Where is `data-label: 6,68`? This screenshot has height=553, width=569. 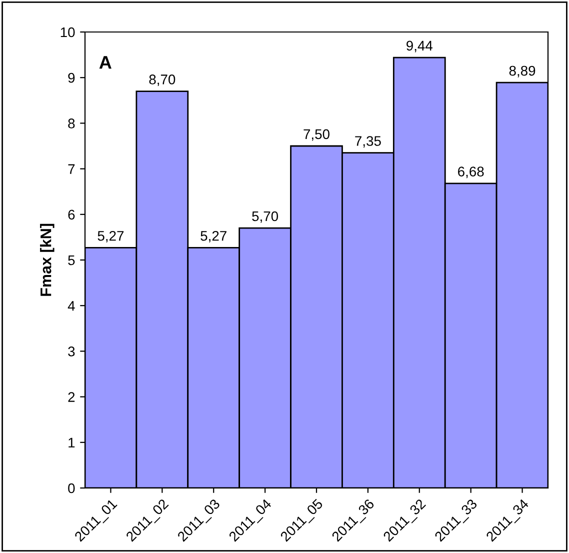 data-label: 6,68 is located at coordinates (471, 172).